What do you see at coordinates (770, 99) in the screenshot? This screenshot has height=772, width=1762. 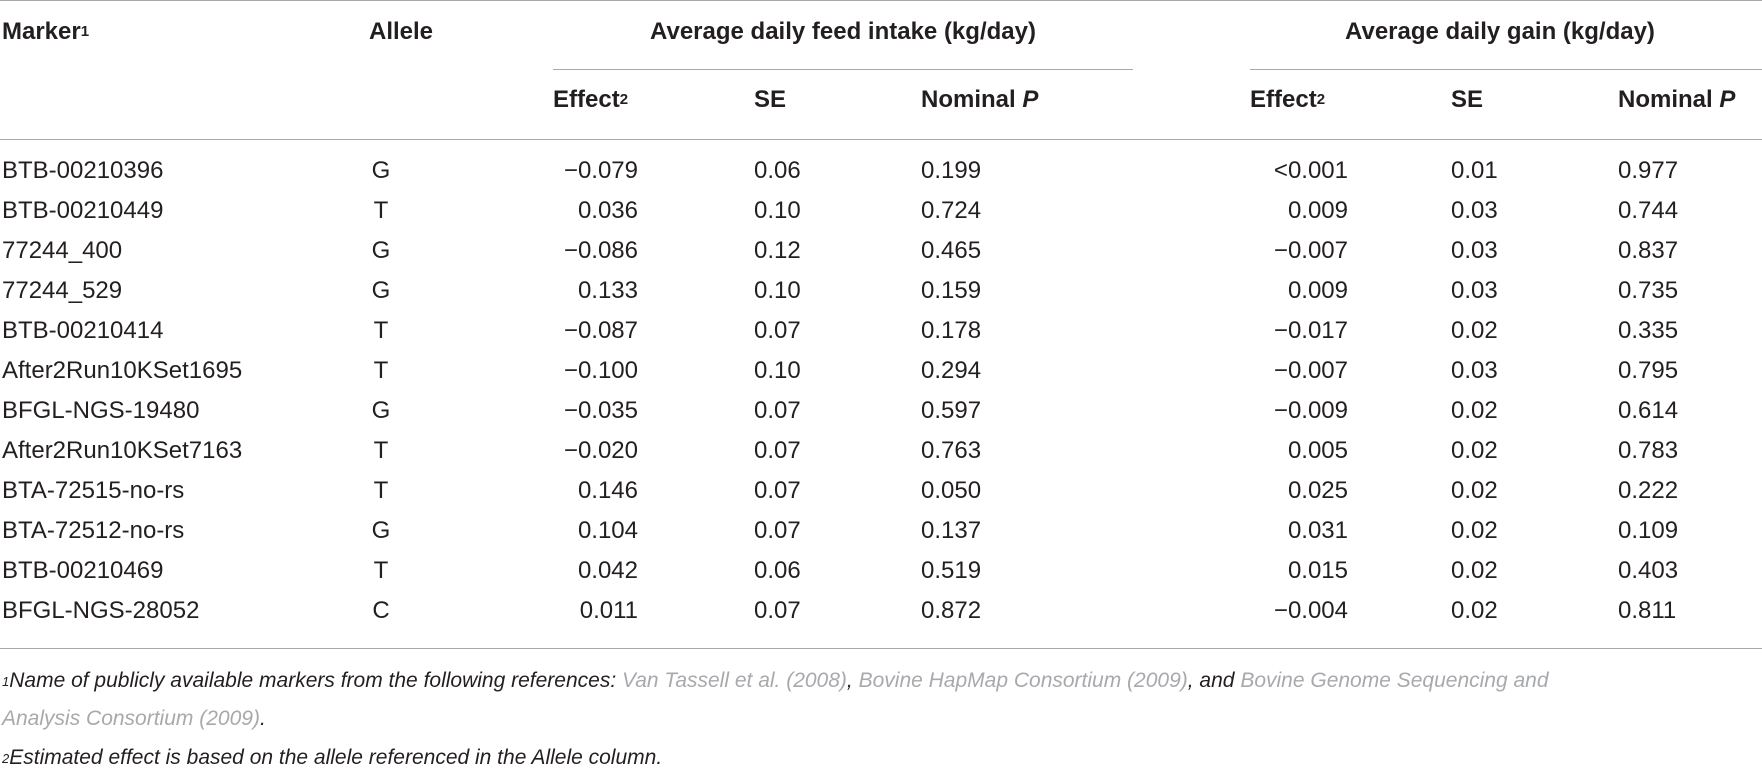 I see `header-adfi-se: SE` at bounding box center [770, 99].